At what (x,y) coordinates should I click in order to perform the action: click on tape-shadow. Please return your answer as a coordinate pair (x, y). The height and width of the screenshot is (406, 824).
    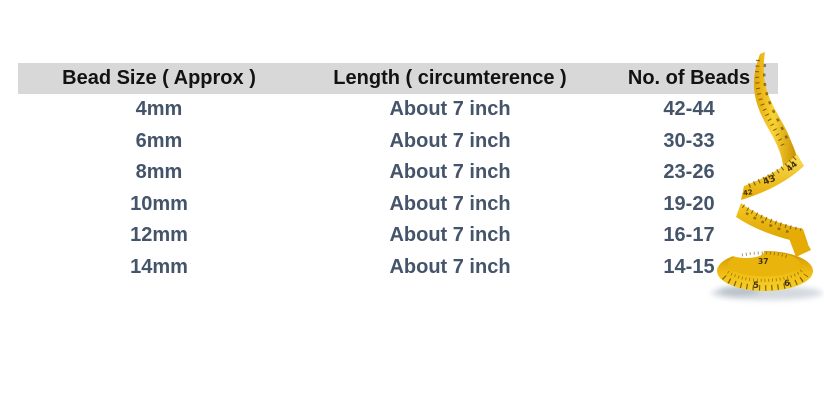
    Looking at the image, I should click on (767, 293).